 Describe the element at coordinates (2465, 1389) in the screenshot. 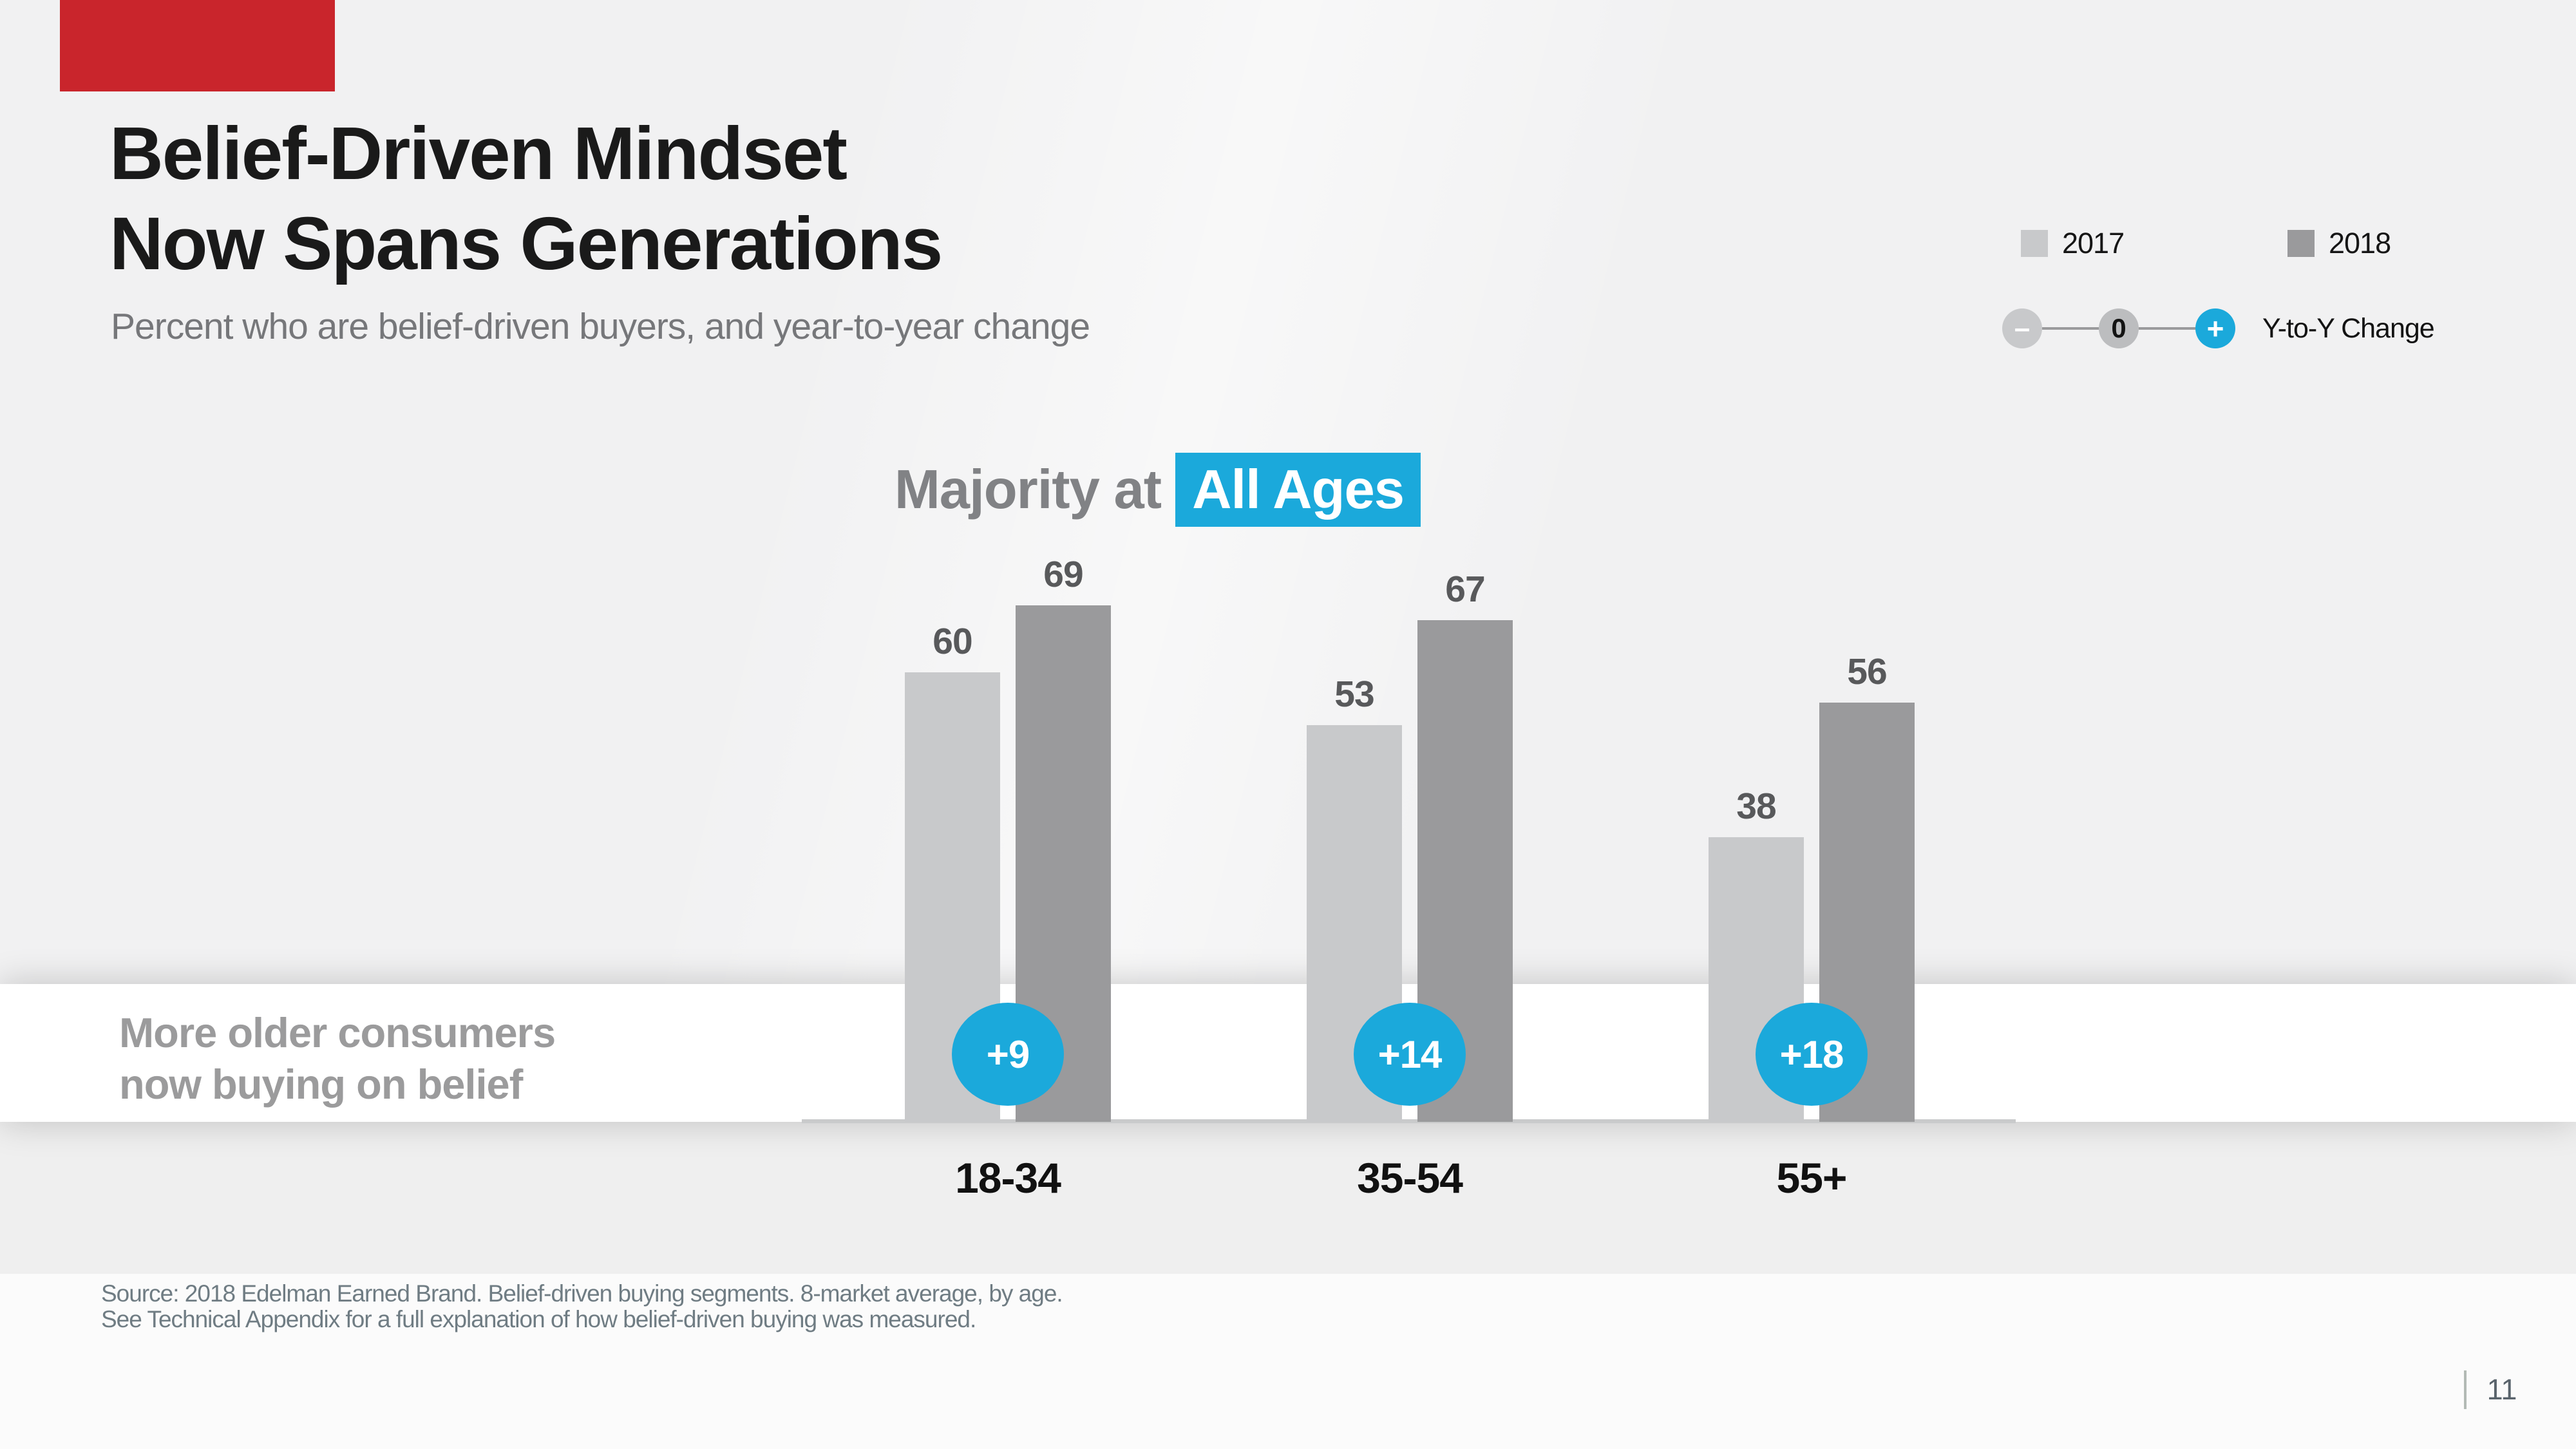

I see `page-divider` at that location.